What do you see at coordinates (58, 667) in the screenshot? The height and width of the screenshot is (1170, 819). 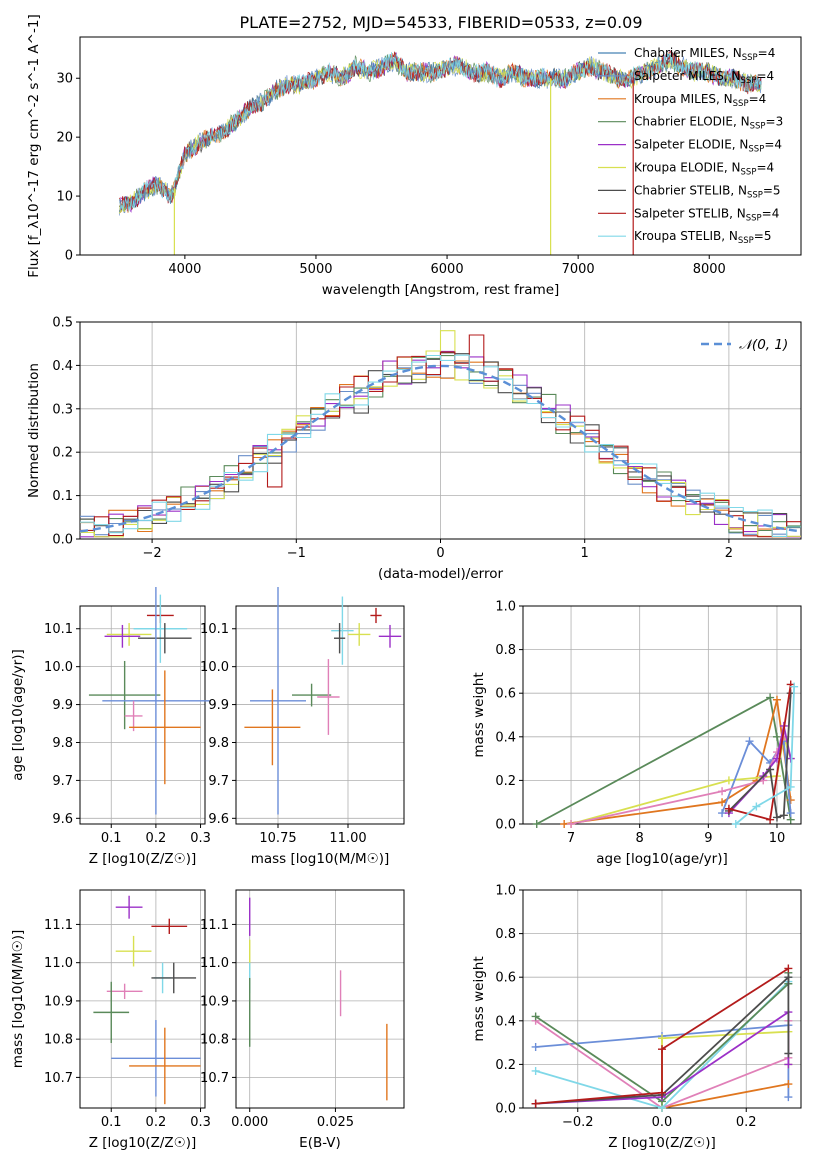 I see `y-tick-label: 10.0` at bounding box center [58, 667].